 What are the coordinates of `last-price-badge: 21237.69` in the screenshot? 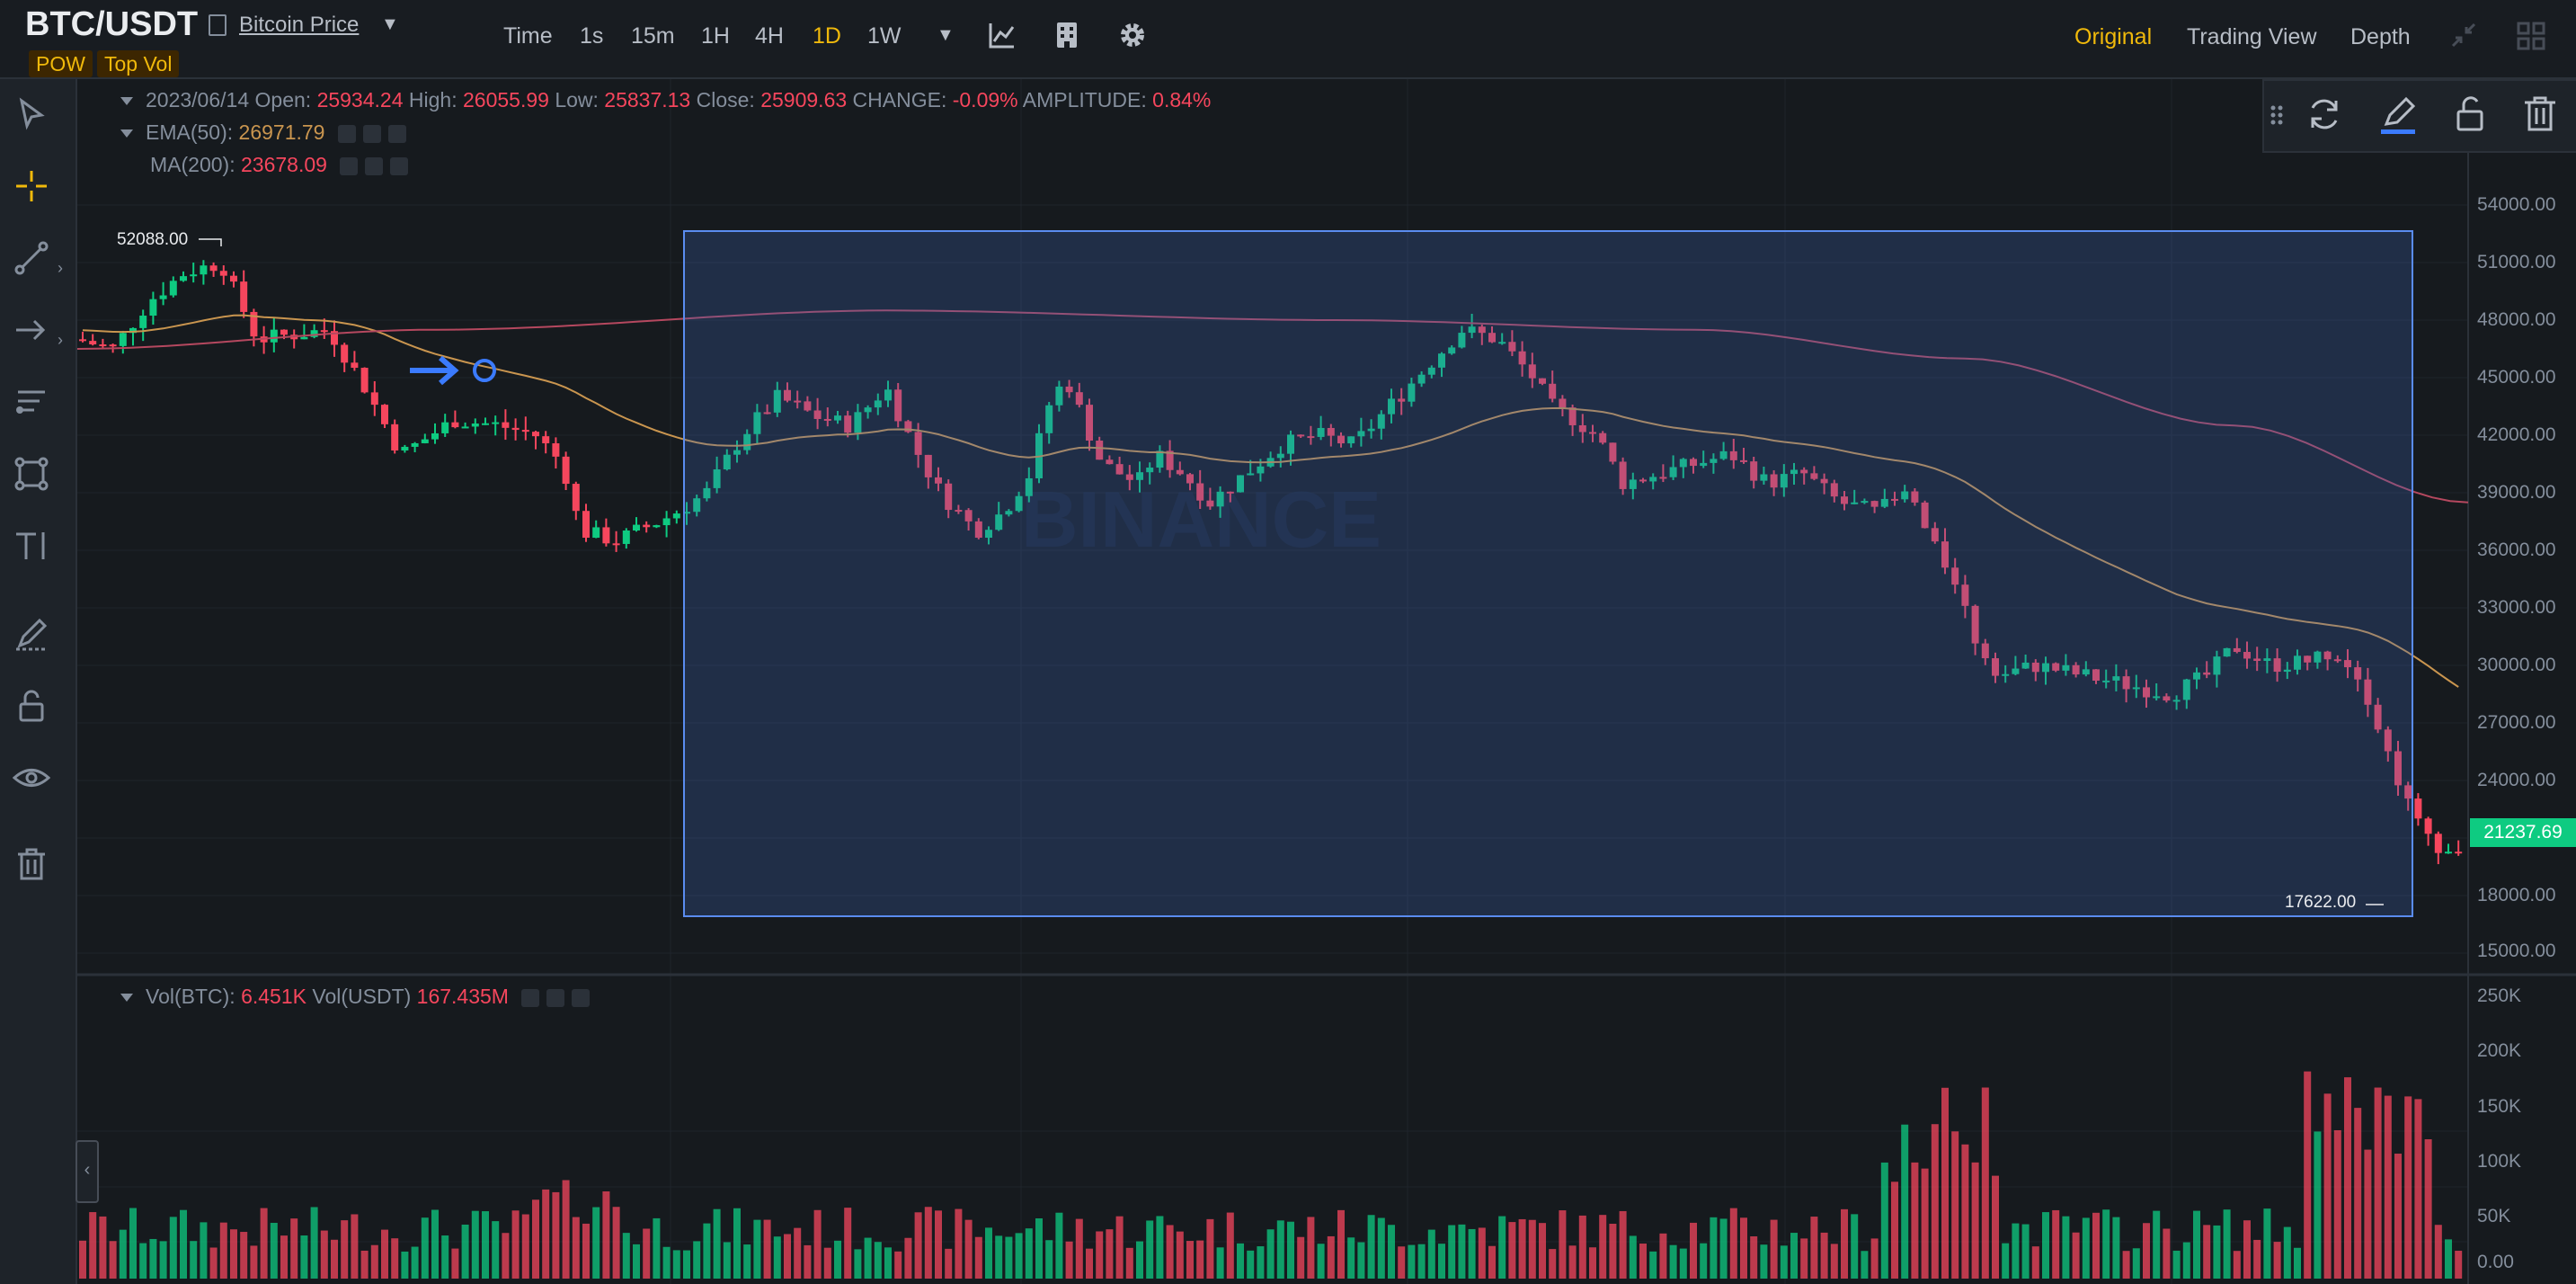 It's located at (2523, 833).